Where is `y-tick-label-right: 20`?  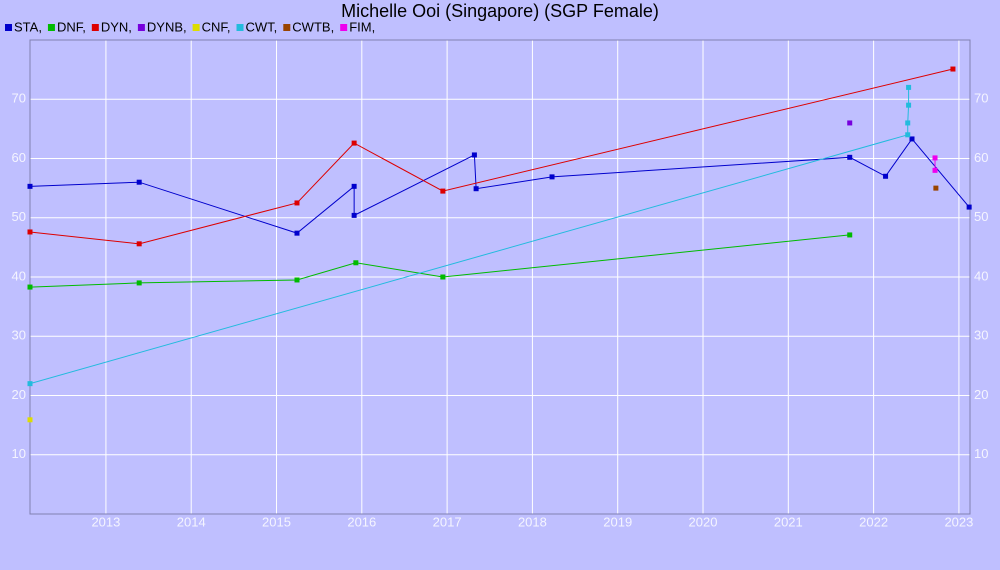
y-tick-label-right: 20 is located at coordinates (981, 394).